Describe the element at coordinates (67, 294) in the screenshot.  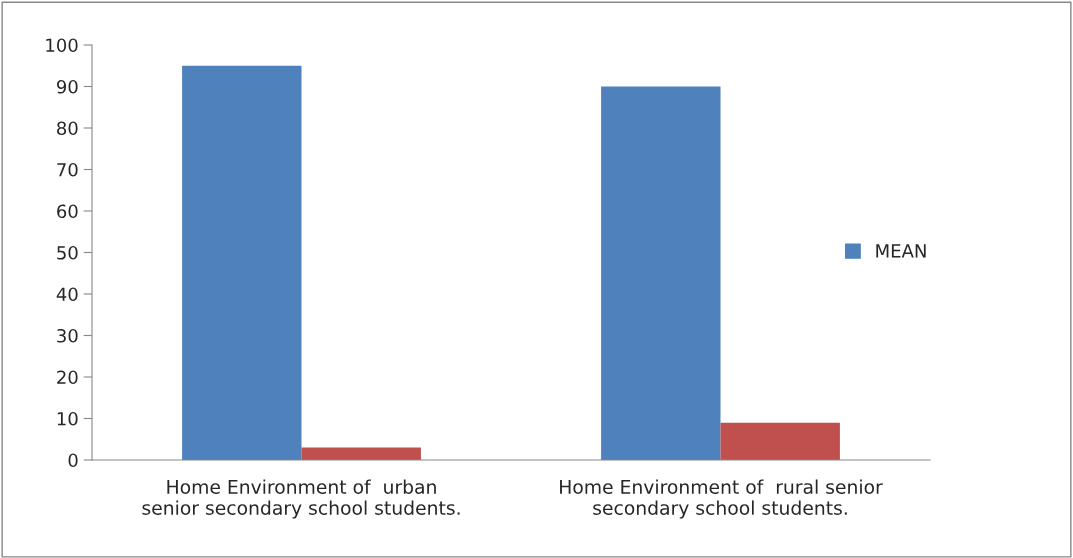
I see `y-tick-label: 40` at that location.